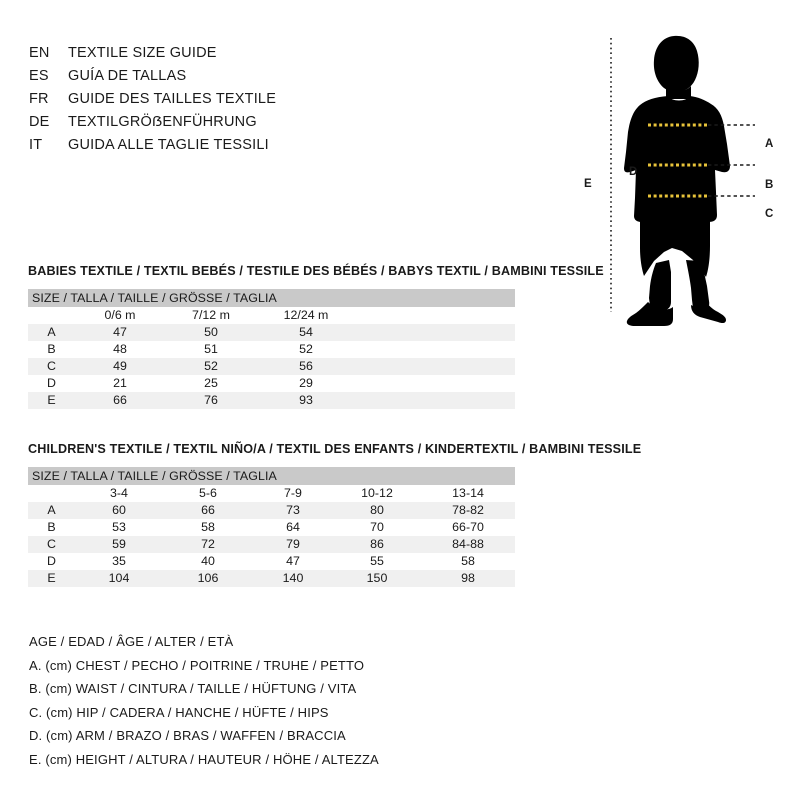 This screenshot has width=800, height=800. What do you see at coordinates (293, 527) in the screenshot?
I see `children-cell: 64` at bounding box center [293, 527].